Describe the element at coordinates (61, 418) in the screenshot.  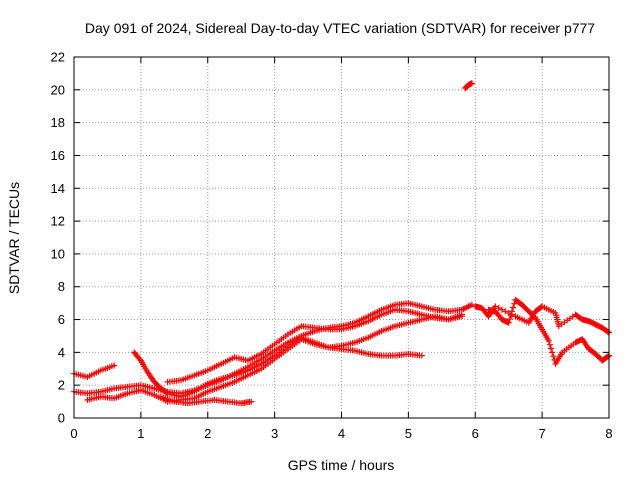
I see `y-tick-label: 0` at that location.